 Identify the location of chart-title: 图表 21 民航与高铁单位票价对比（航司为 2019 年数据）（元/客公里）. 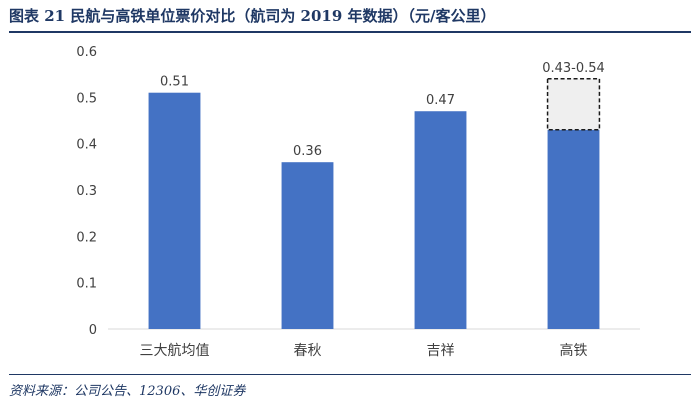
(252, 16).